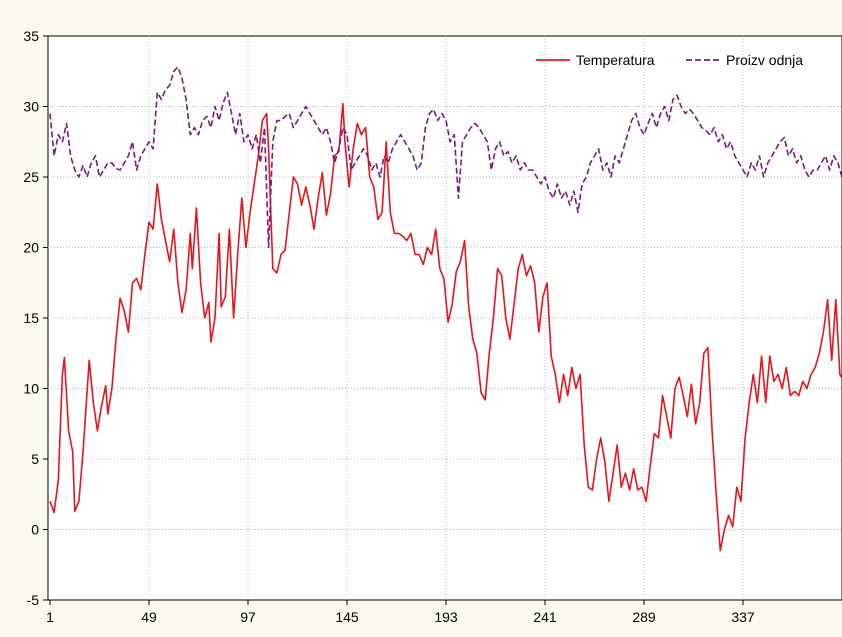 The width and height of the screenshot is (842, 637). Describe the element at coordinates (50, 617) in the screenshot. I see `x-tick-label: 1` at that location.